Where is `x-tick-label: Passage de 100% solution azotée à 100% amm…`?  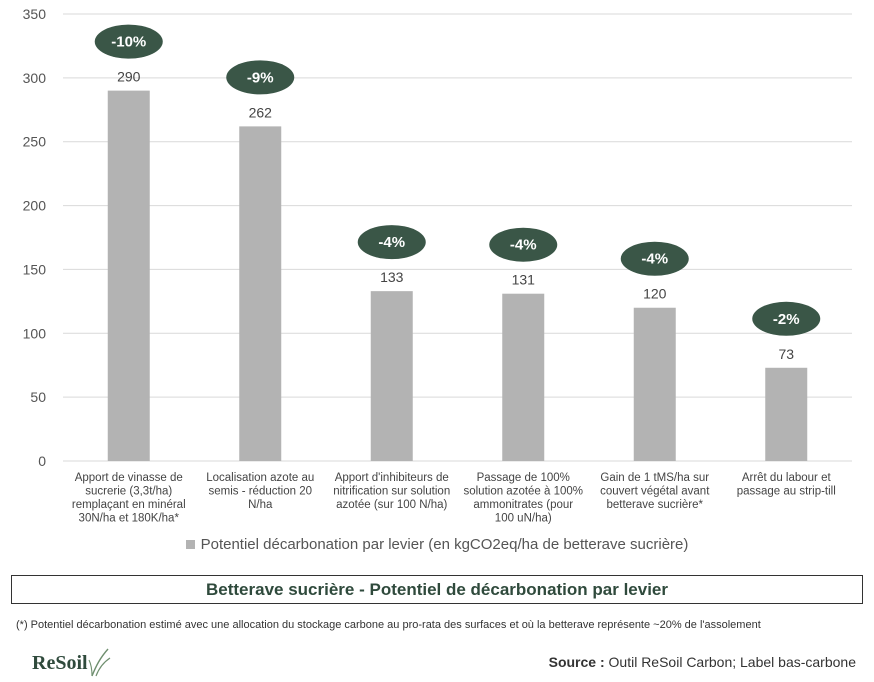 x-tick-label: Passage de 100% solution azotée à 100% amm… is located at coordinates (523, 498).